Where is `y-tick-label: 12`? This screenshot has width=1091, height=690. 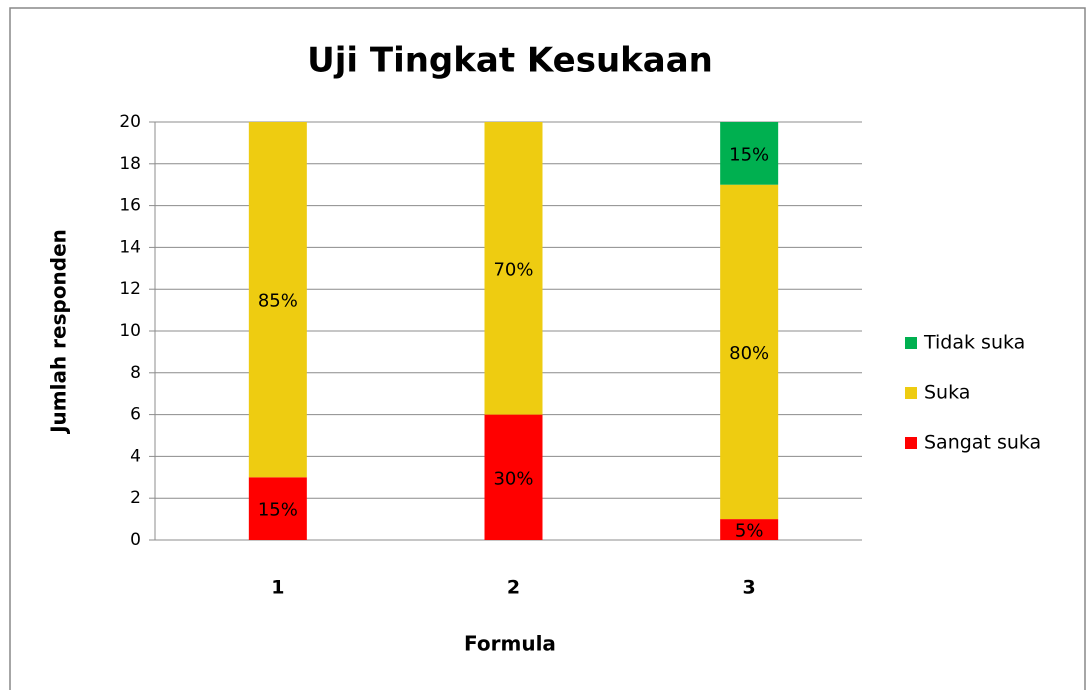
y-tick-label: 12 is located at coordinates (130, 289).